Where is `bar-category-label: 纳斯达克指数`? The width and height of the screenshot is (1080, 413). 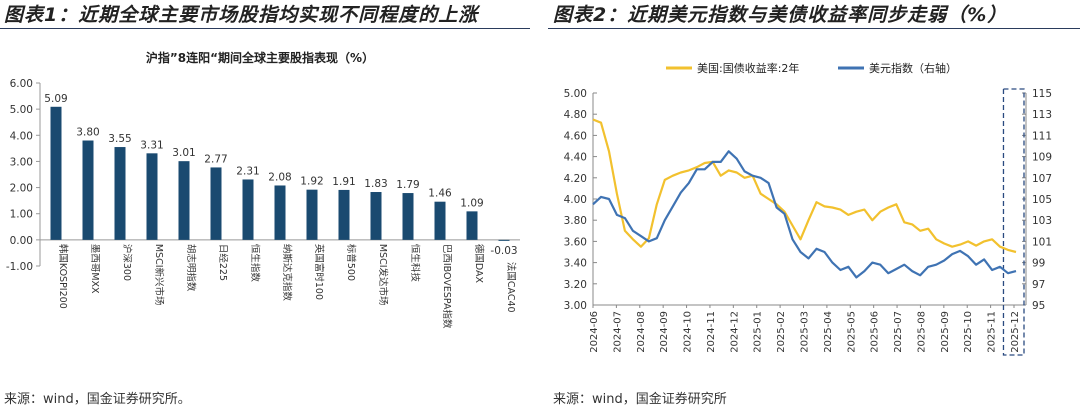 bar-category-label: 纳斯达克指数 is located at coordinates (287, 273).